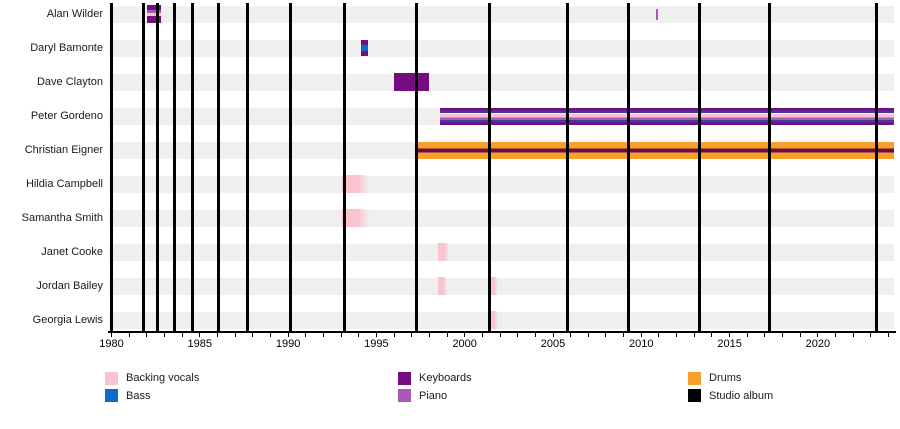  What do you see at coordinates (64, 184) in the screenshot?
I see `row-label: Hildia Campbell` at bounding box center [64, 184].